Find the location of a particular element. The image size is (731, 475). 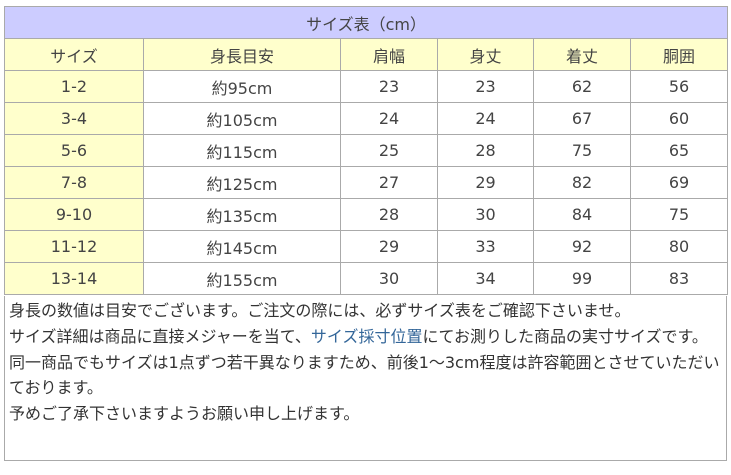

table-cell: 84 is located at coordinates (582, 214).